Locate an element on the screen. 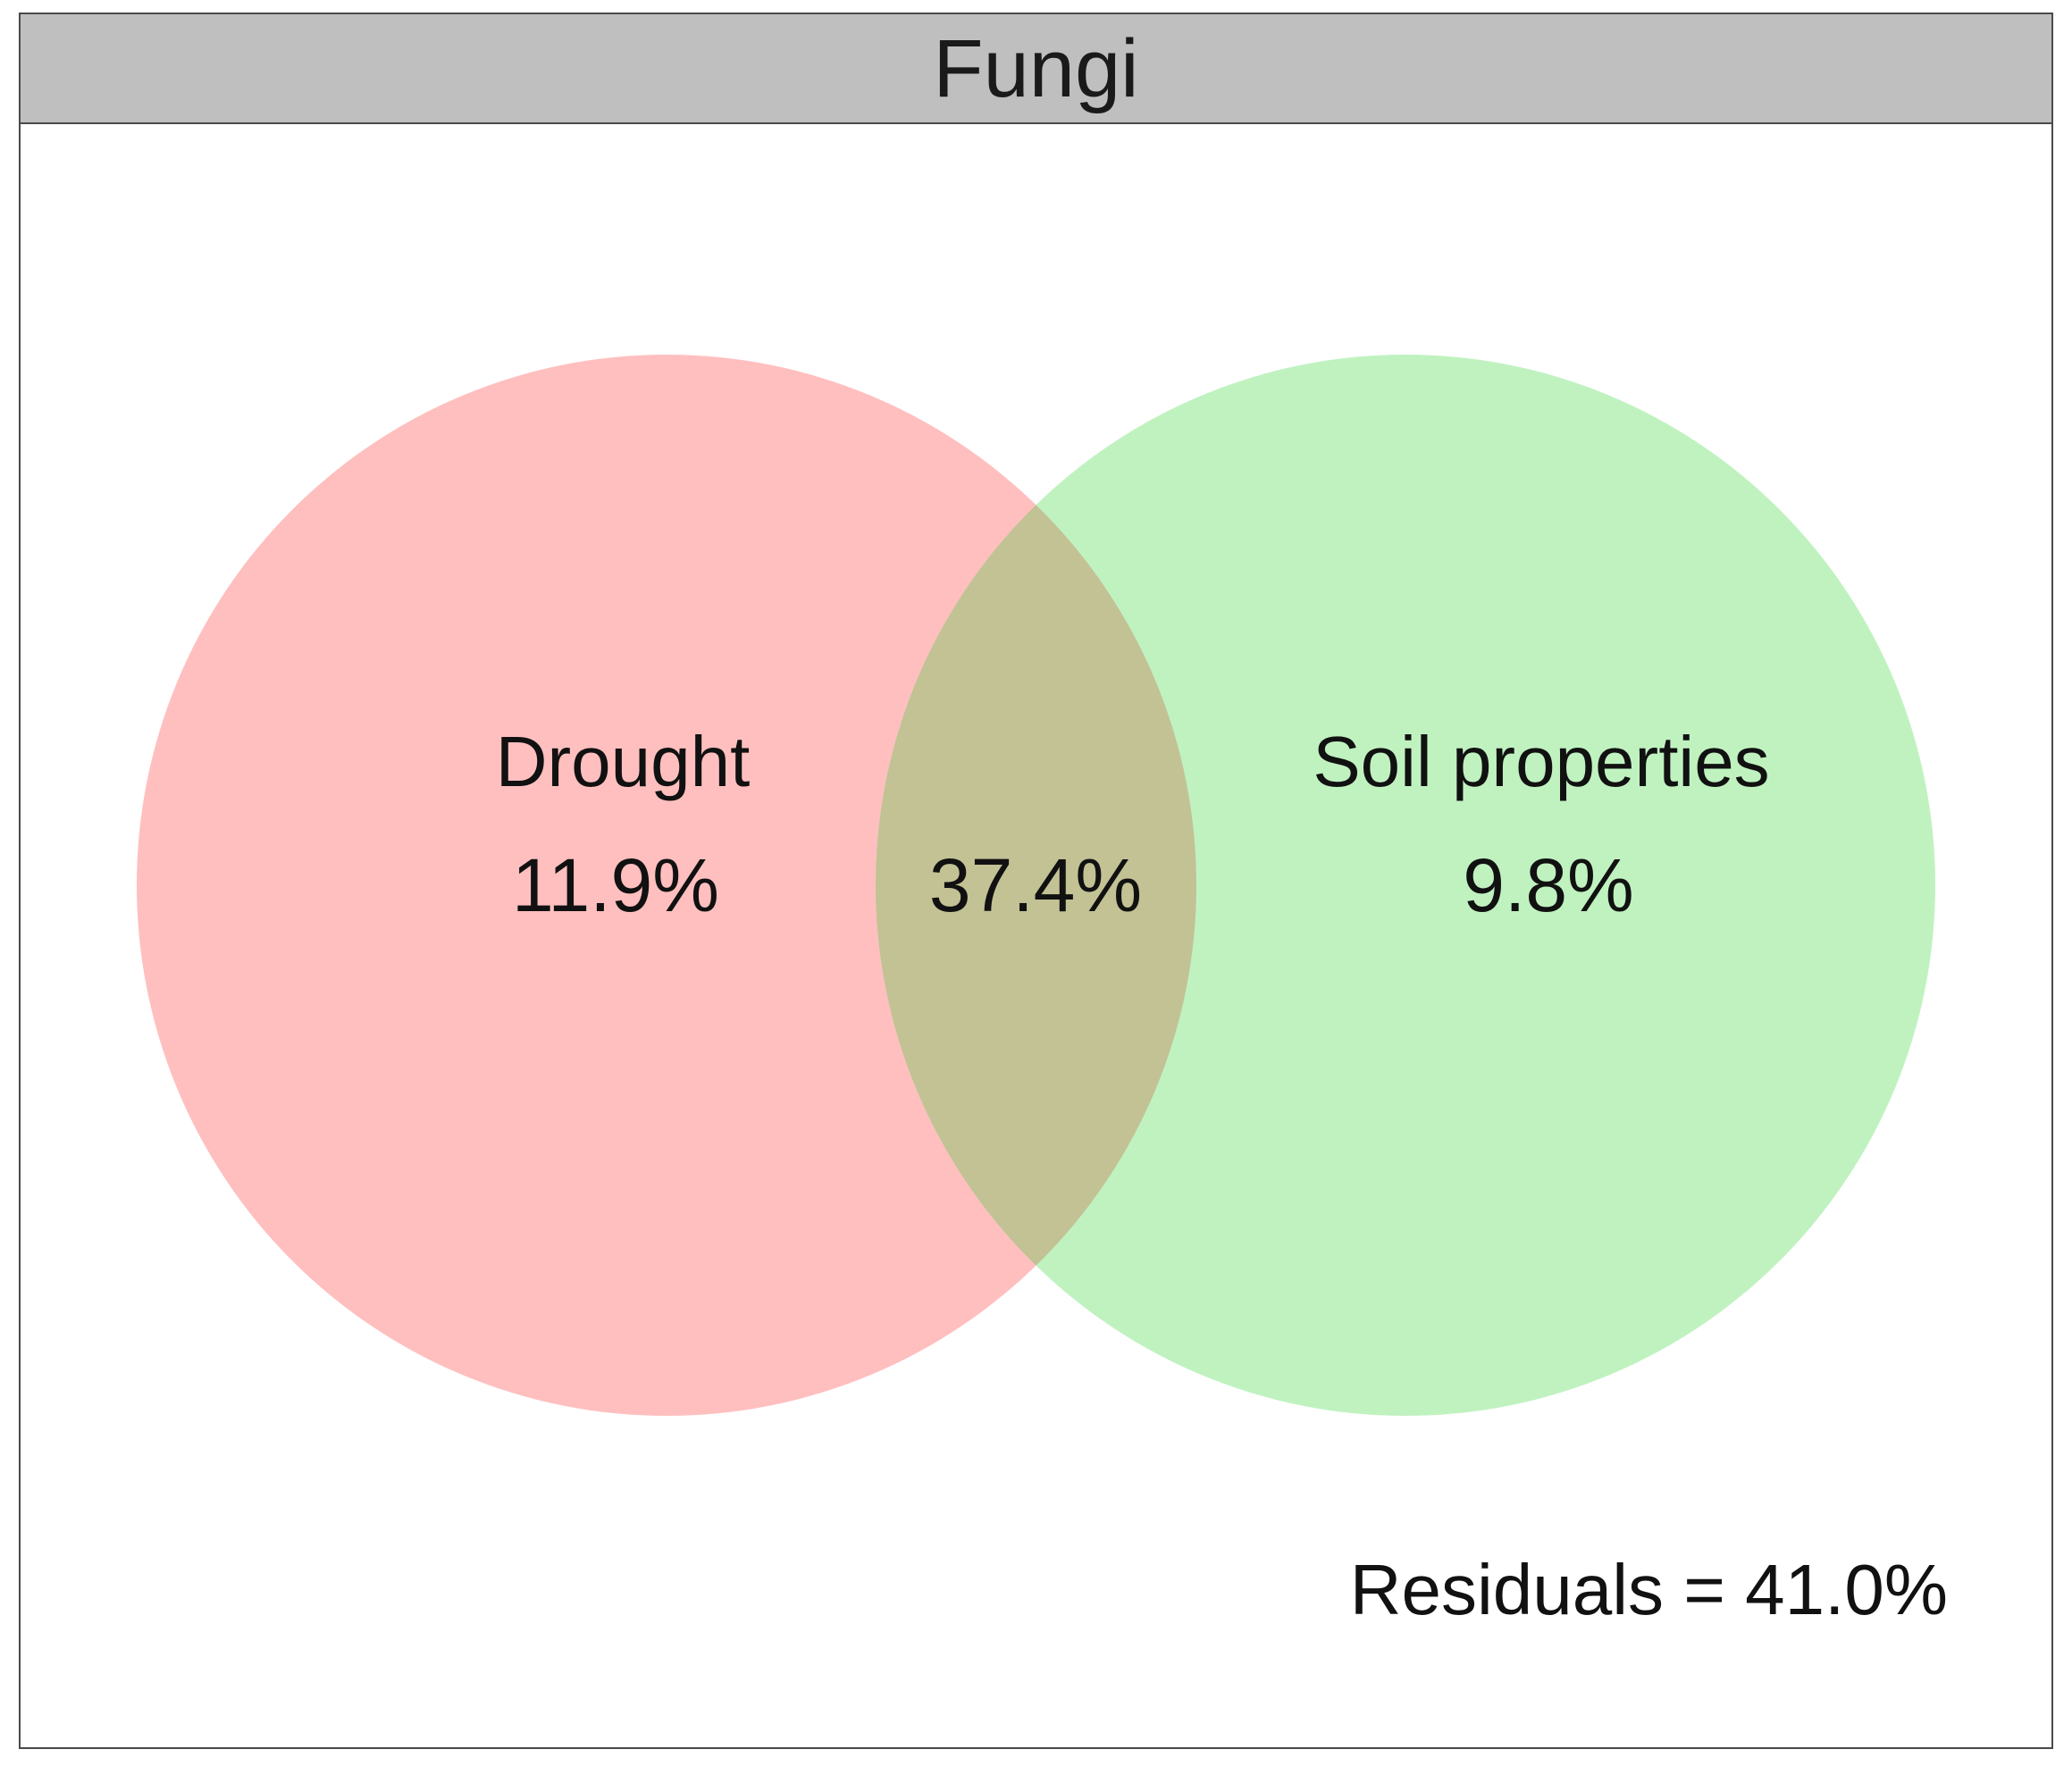 This screenshot has width=2072, height=1766. facet-title: Fungi is located at coordinates (1036, 68).